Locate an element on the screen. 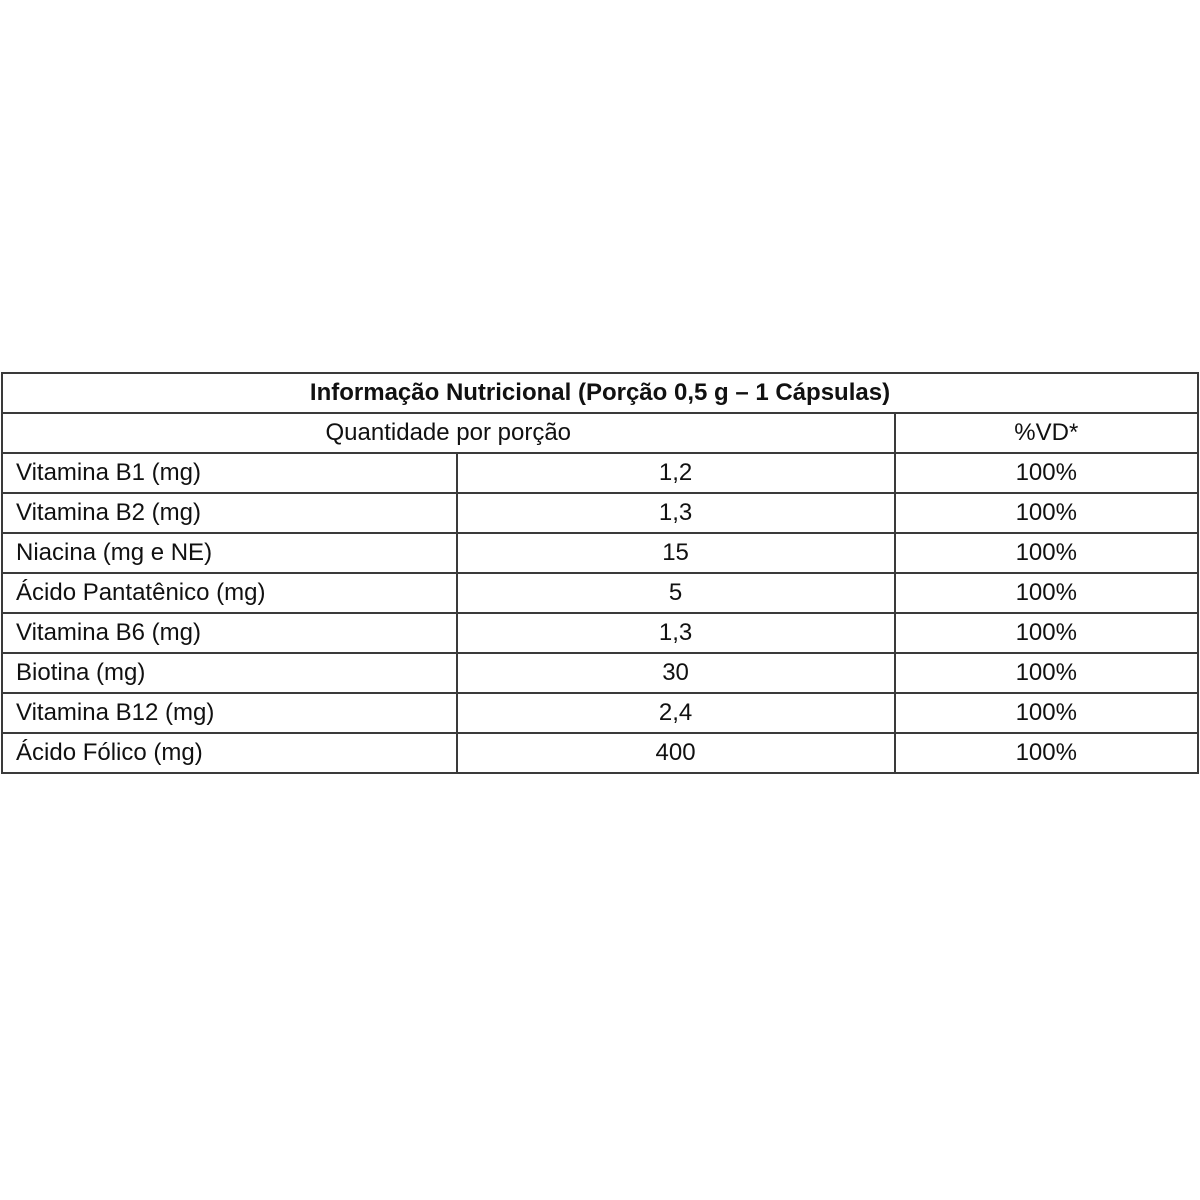  nutrient-amount: 2,4 is located at coordinates (675, 713).